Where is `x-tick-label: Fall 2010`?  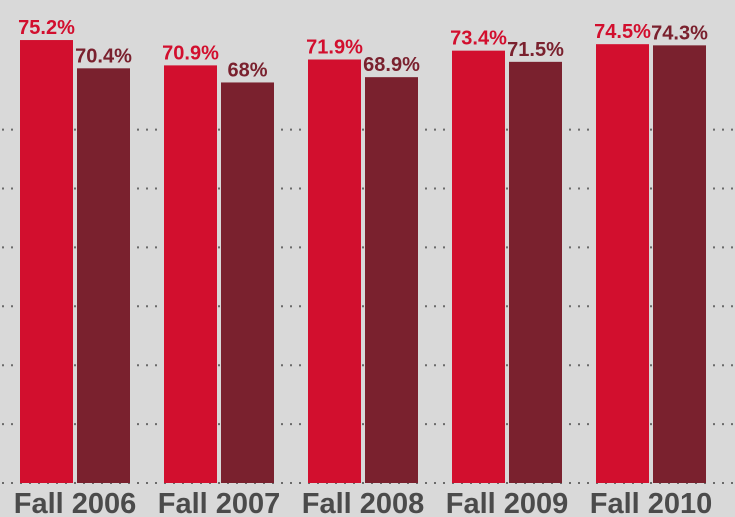 x-tick-label: Fall 2010 is located at coordinates (651, 502).